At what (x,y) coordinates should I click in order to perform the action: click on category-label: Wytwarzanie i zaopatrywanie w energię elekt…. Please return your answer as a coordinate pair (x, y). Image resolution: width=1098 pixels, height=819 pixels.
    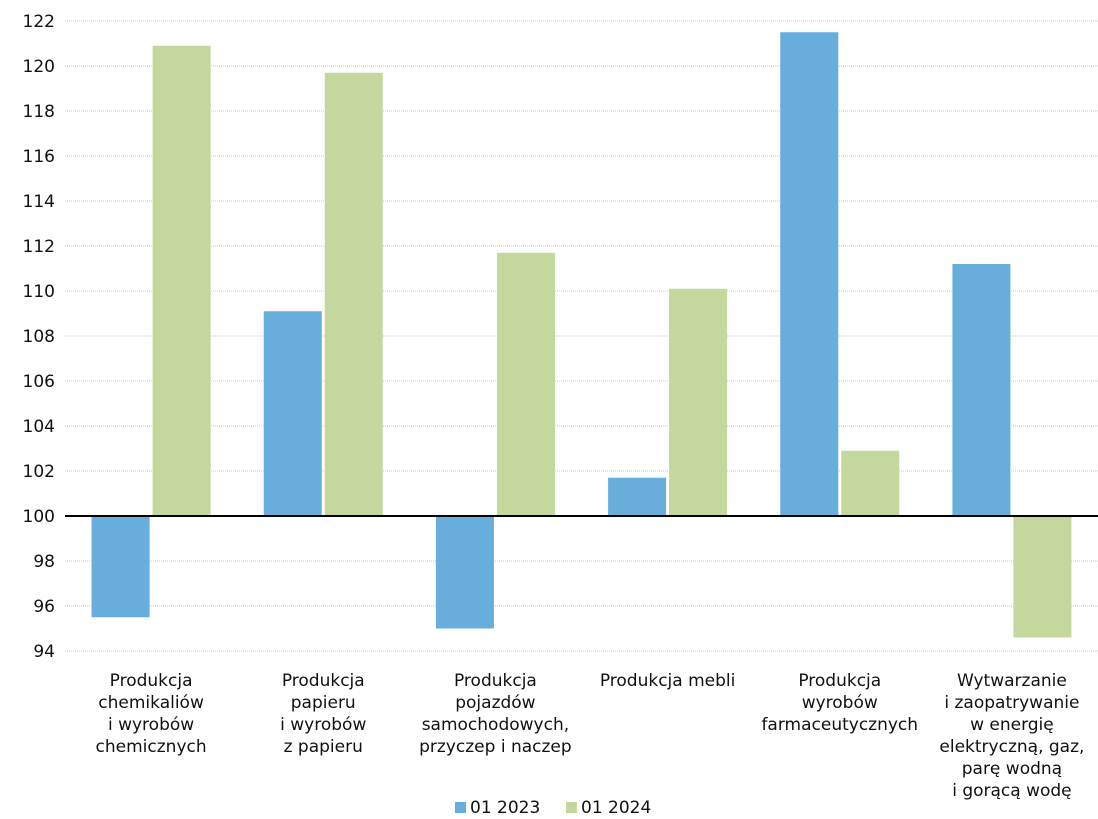
    Looking at the image, I should click on (1011, 736).